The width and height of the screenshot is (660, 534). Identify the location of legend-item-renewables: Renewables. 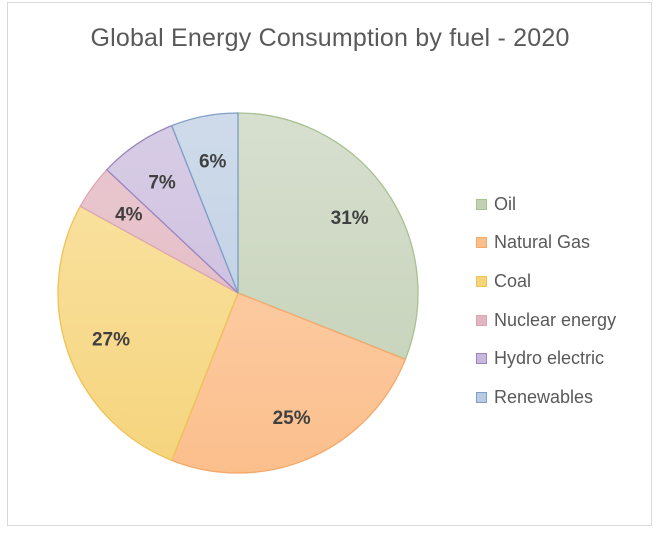
(546, 397).